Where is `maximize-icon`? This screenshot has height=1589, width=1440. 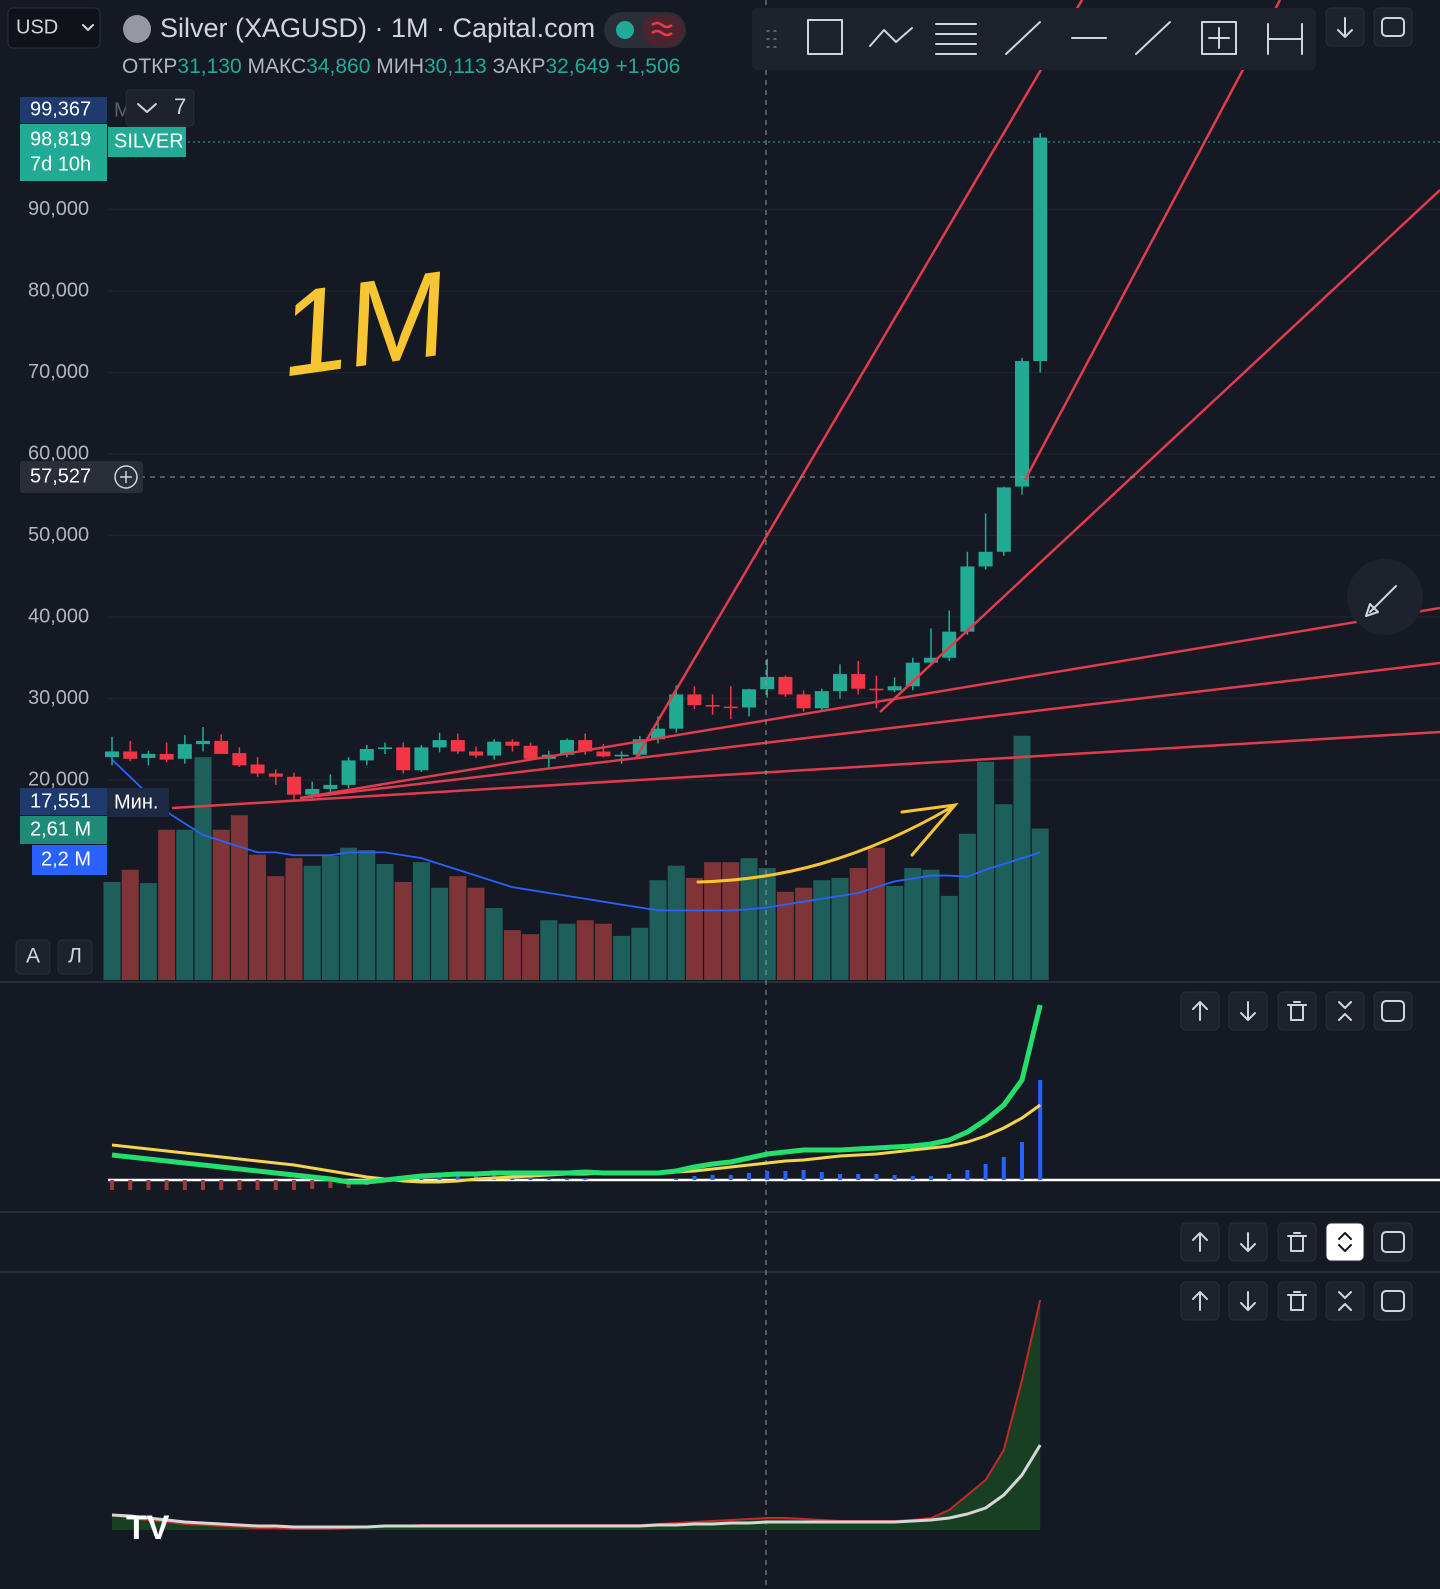 maximize-icon is located at coordinates (1393, 27).